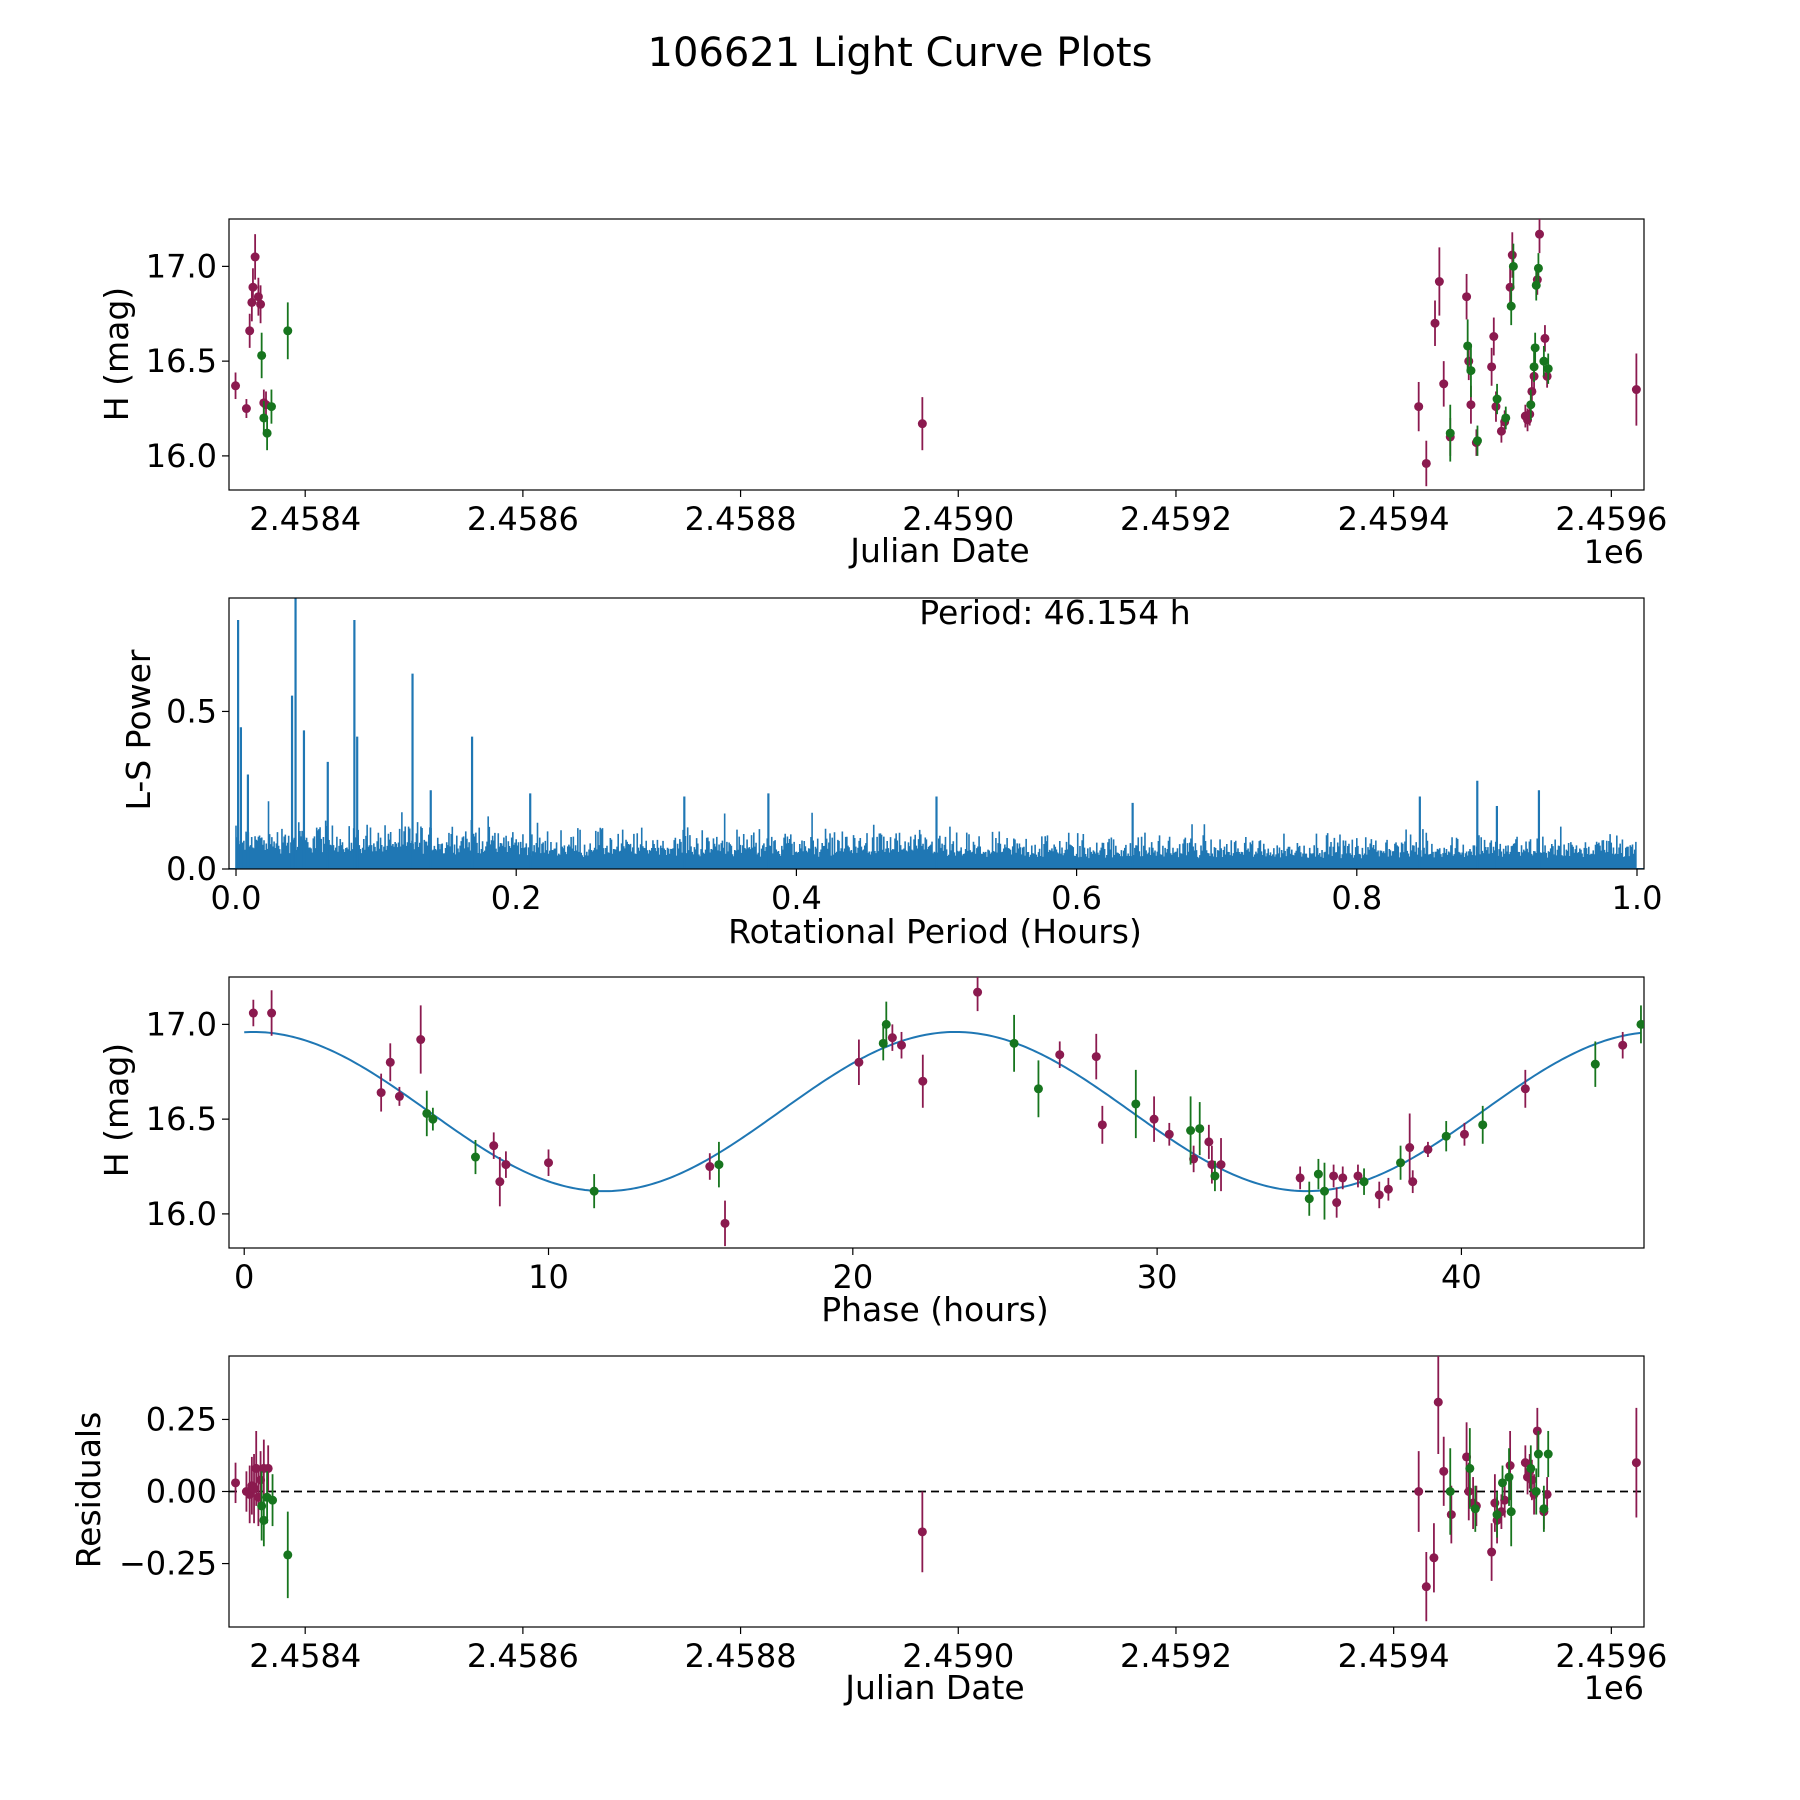  I want to click on lightcurve-xtick-label: 2.4596, so click(1611, 519).